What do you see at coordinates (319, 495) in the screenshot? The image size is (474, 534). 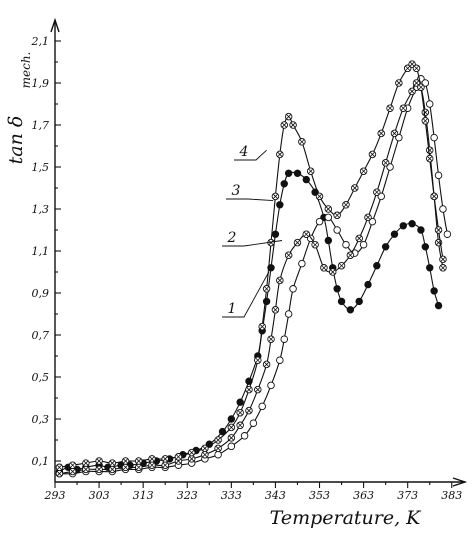 I see `x-tick-label: 353` at bounding box center [319, 495].